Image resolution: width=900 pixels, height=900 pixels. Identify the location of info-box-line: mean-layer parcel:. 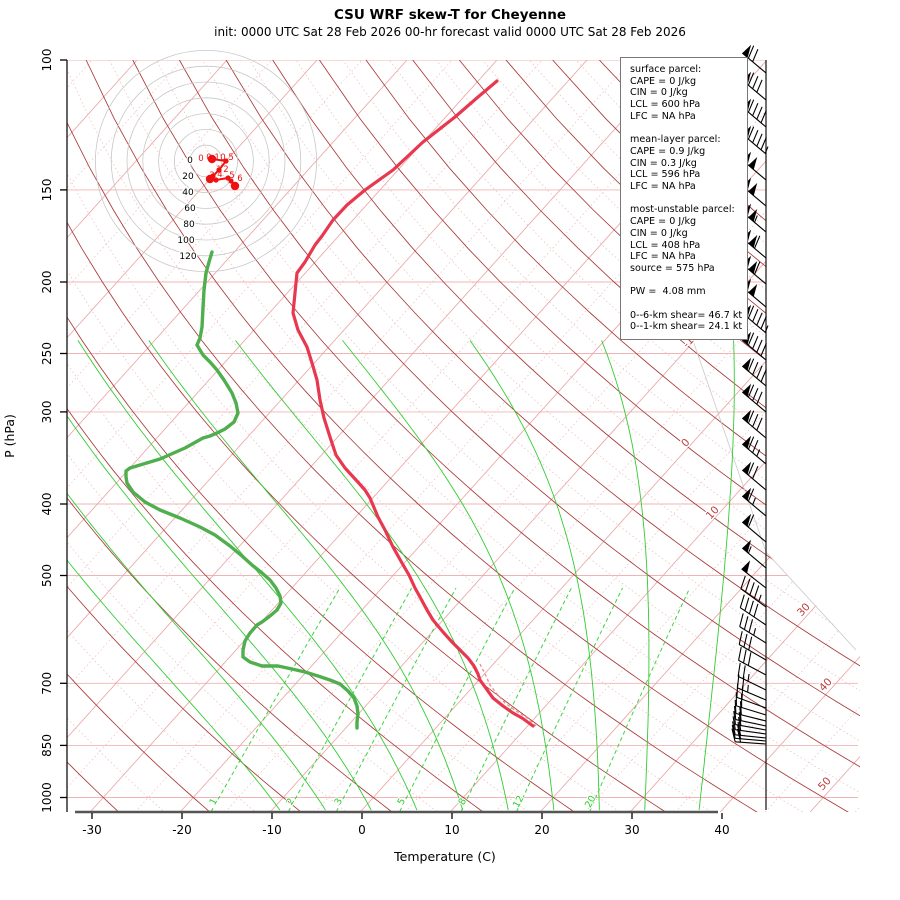
(675, 140).